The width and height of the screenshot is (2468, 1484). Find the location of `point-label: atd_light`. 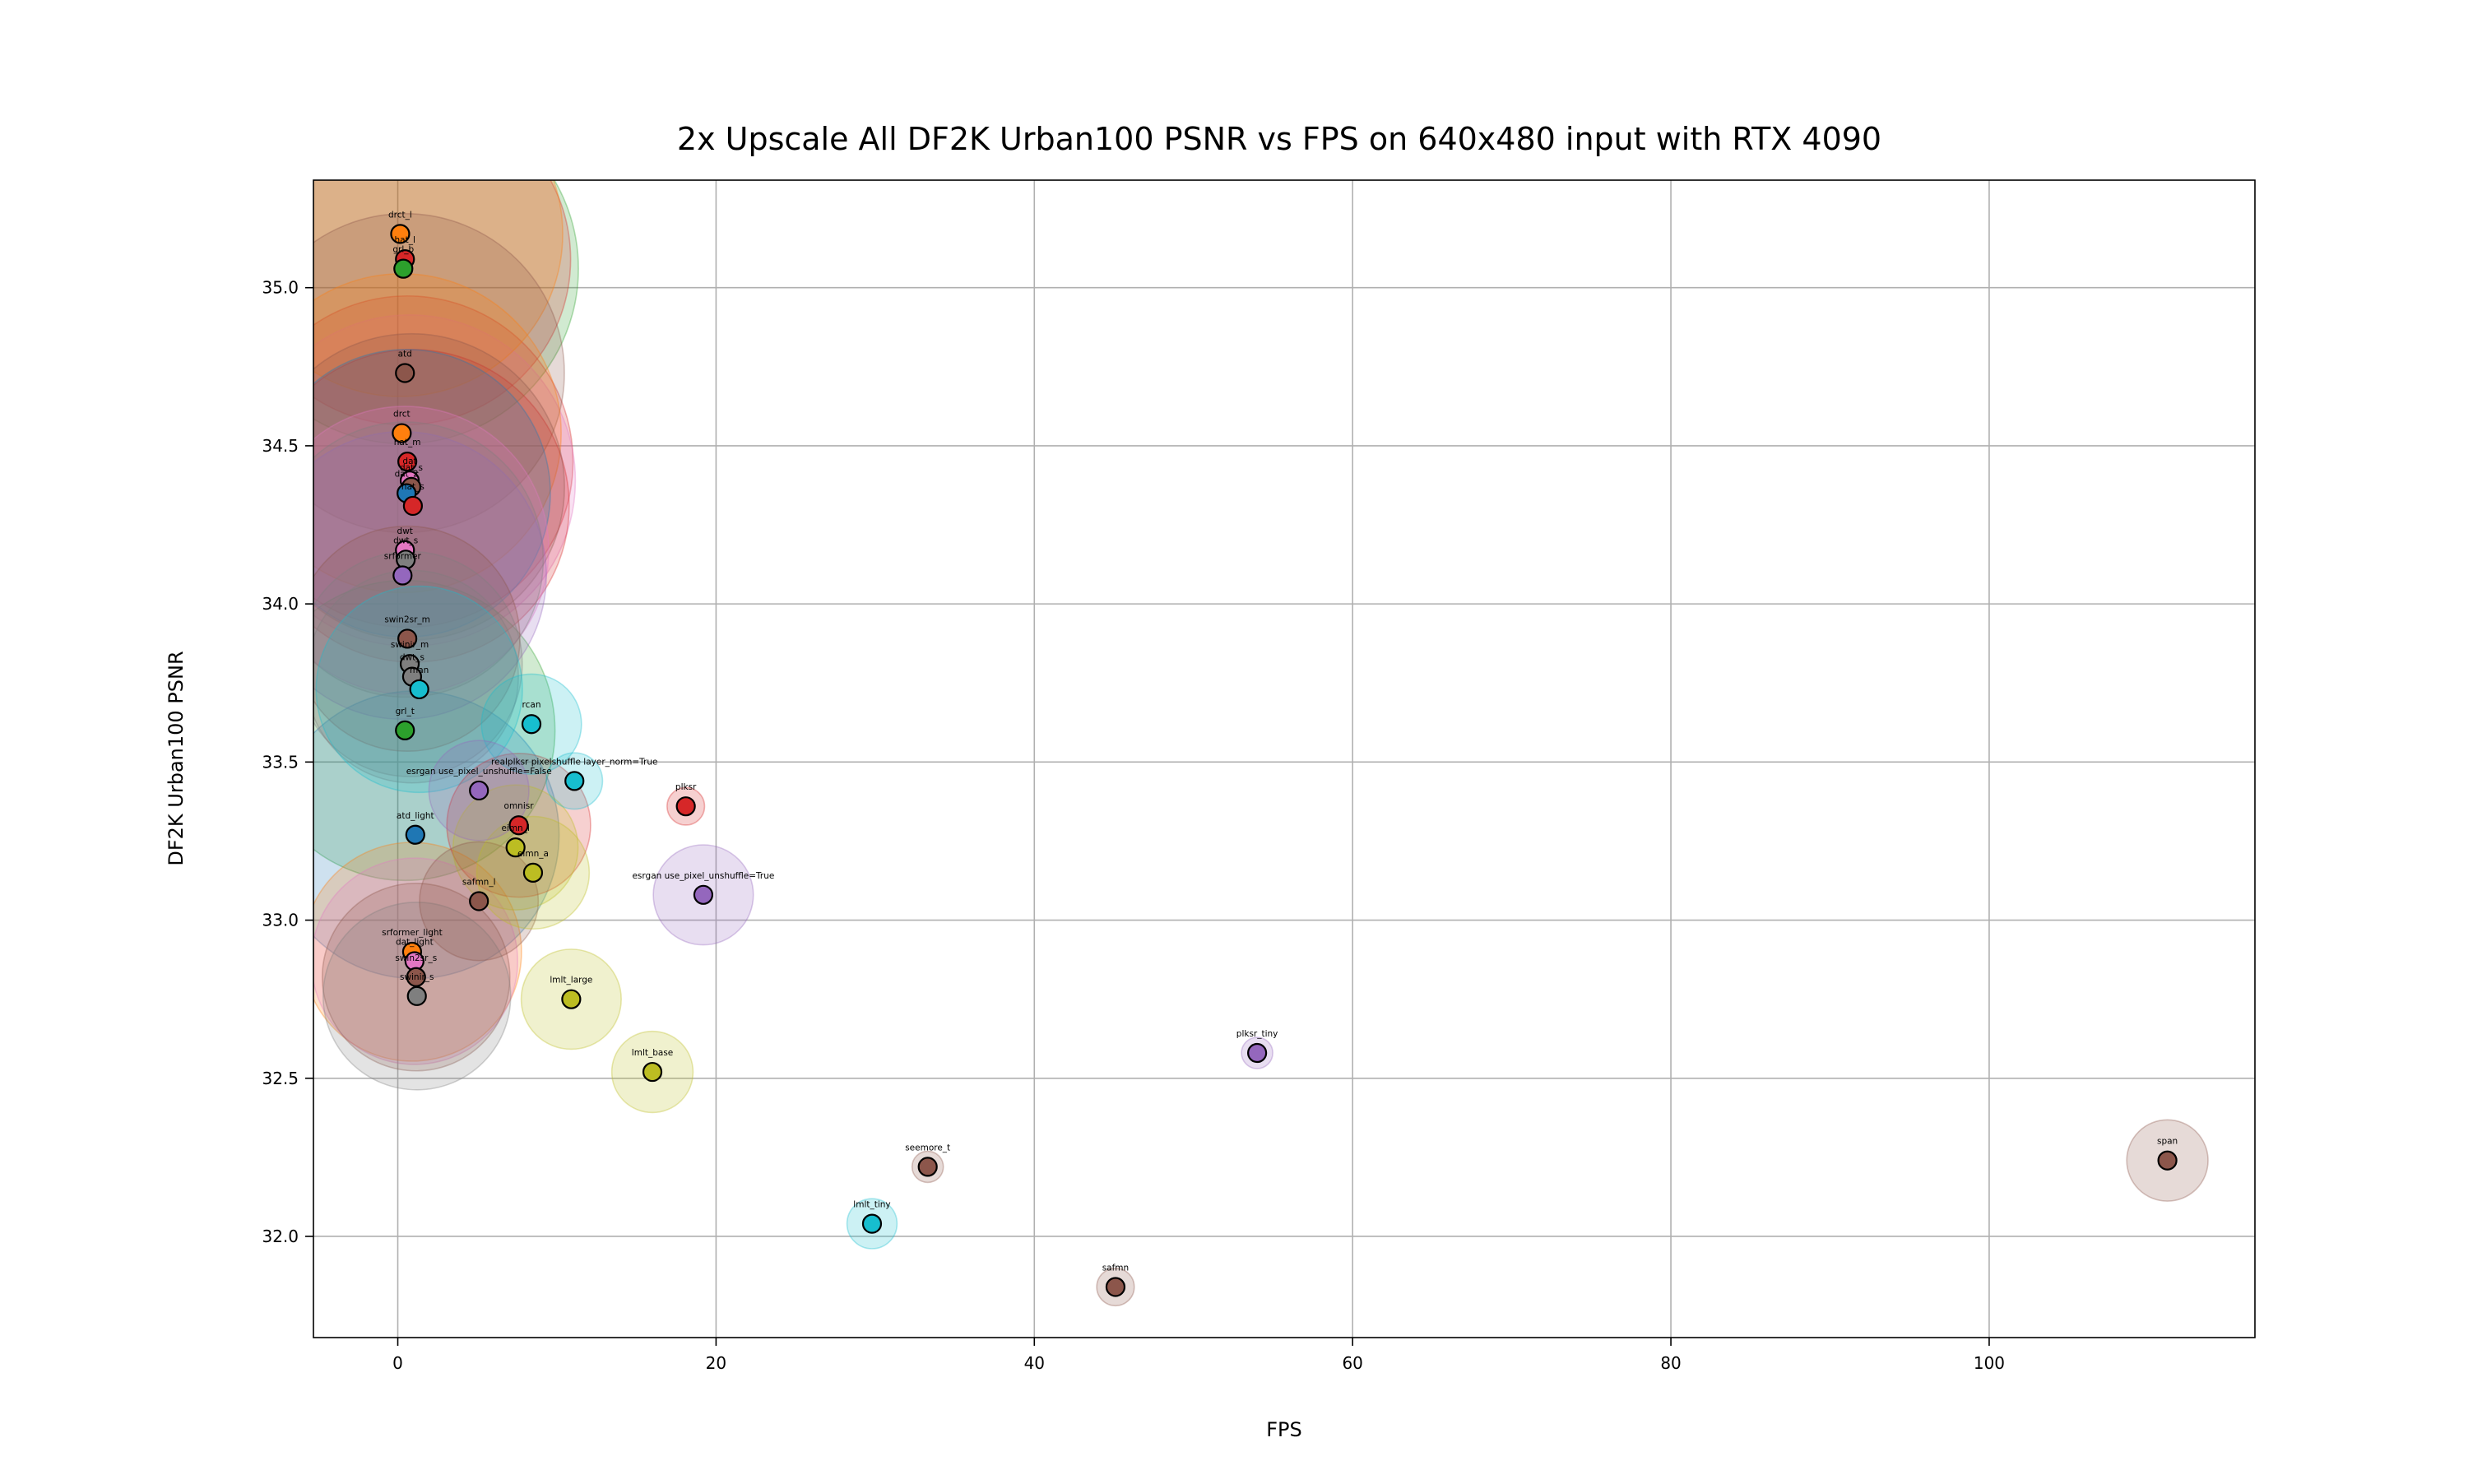

point-label: atd_light is located at coordinates (415, 816).